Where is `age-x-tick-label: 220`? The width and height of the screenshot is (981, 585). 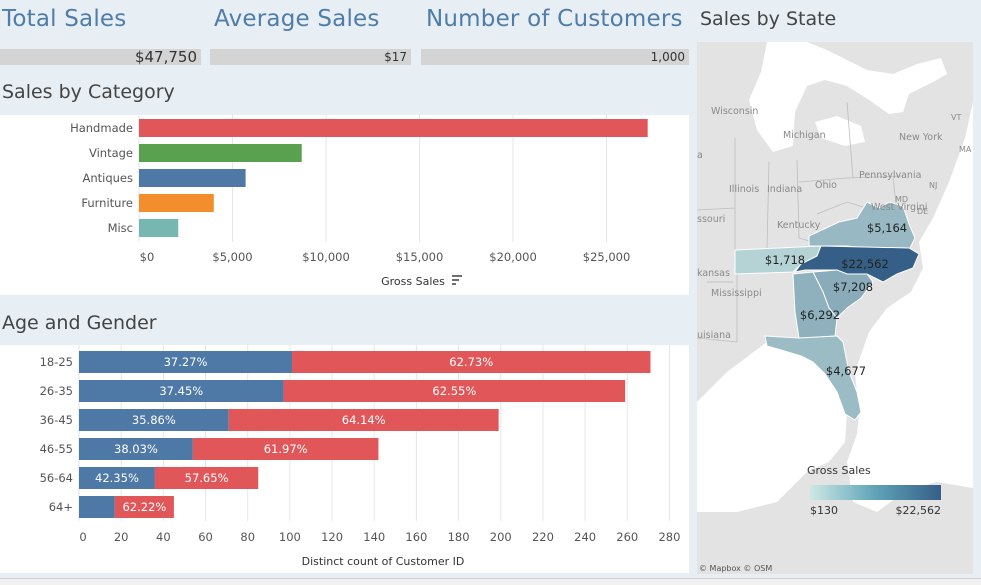
age-x-tick-label: 220 is located at coordinates (543, 537).